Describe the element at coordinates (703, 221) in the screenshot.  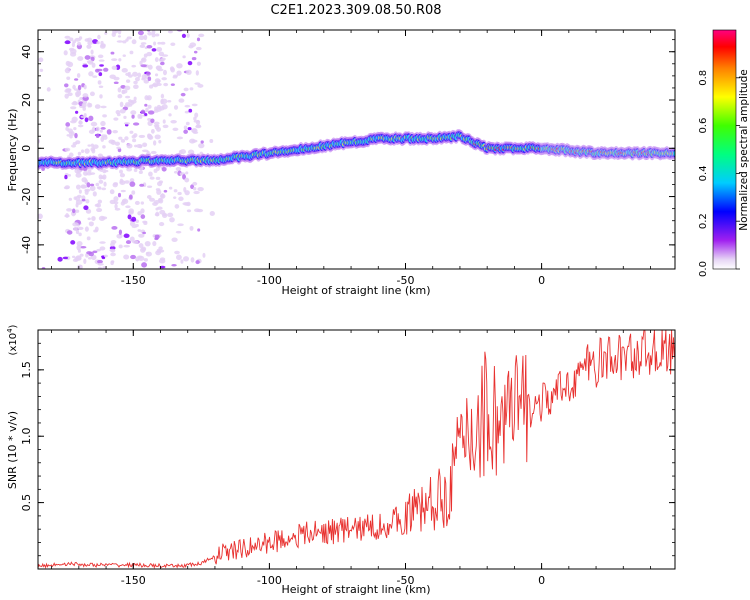
I see `colorbar-tick-label: 0.2` at that location.